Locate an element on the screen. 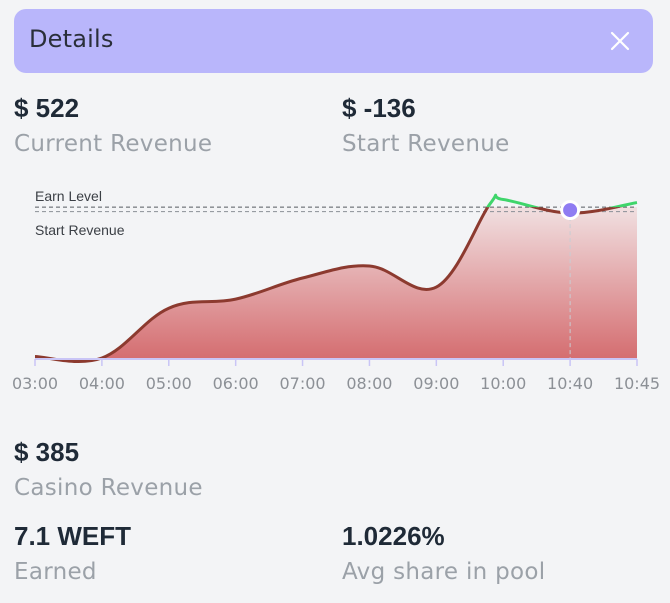 The image size is (670, 603). header-title: Details is located at coordinates (71, 39).